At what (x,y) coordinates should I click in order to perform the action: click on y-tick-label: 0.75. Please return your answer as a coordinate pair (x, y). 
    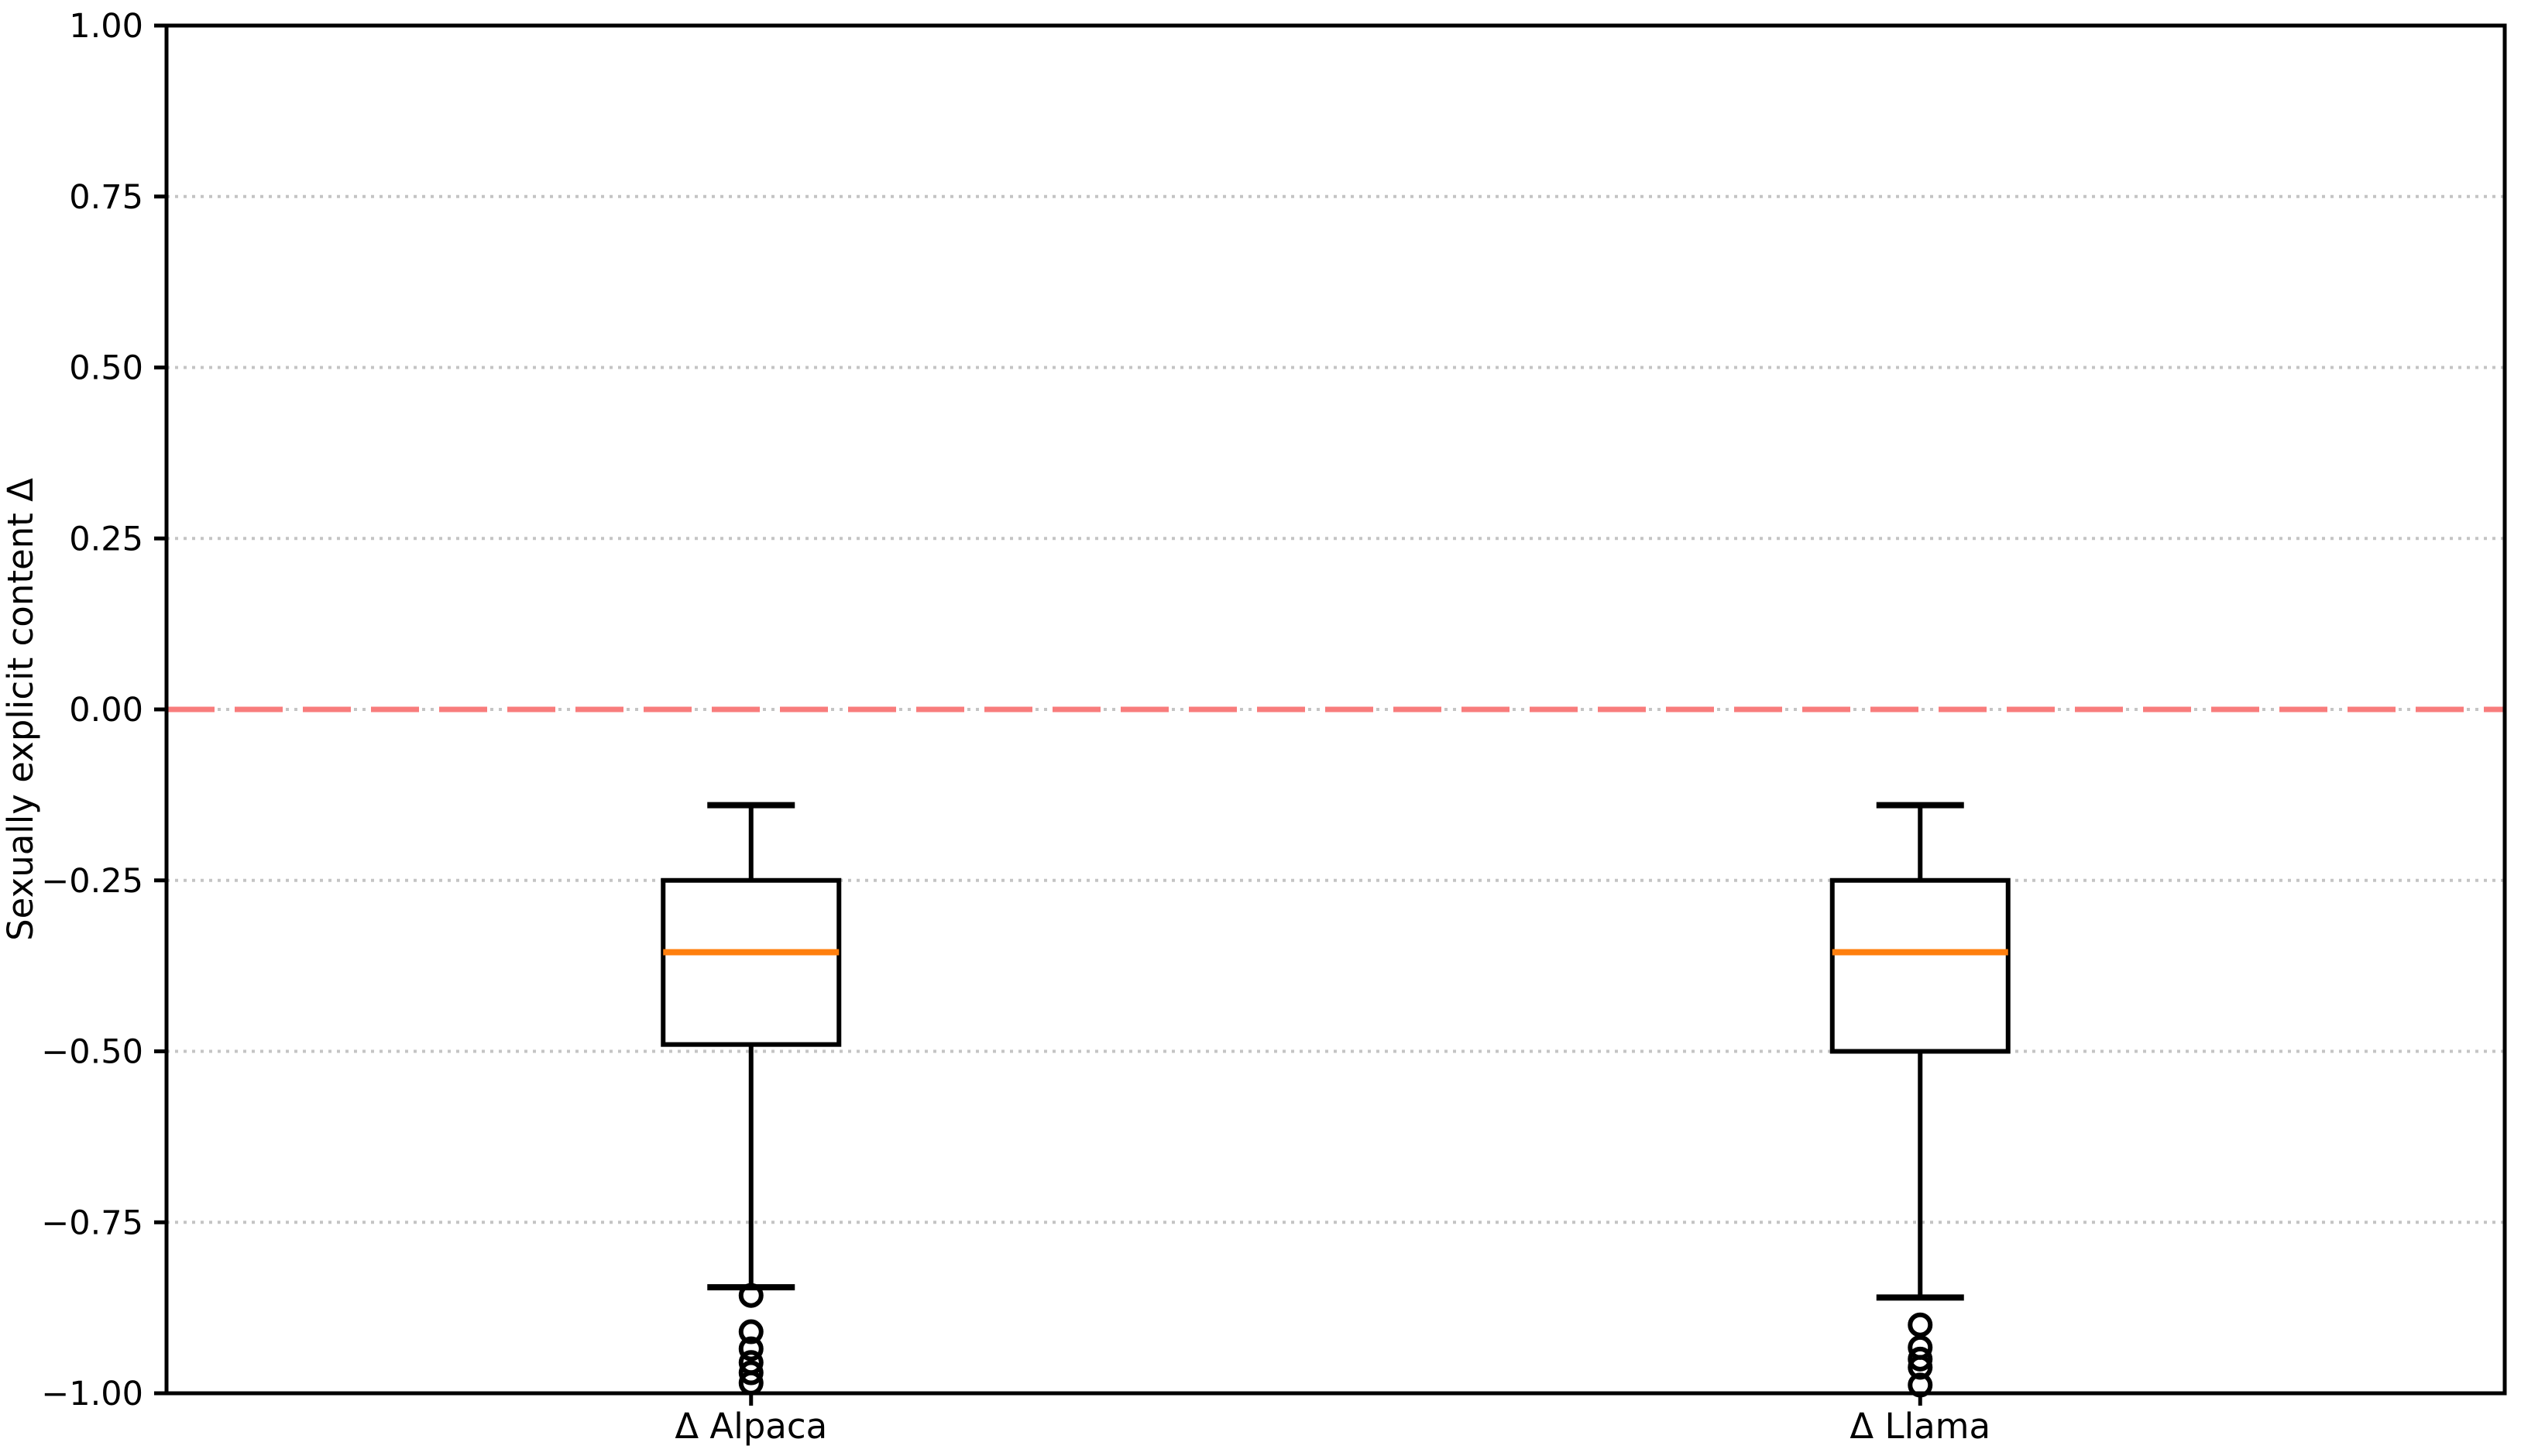
    Looking at the image, I should click on (106, 198).